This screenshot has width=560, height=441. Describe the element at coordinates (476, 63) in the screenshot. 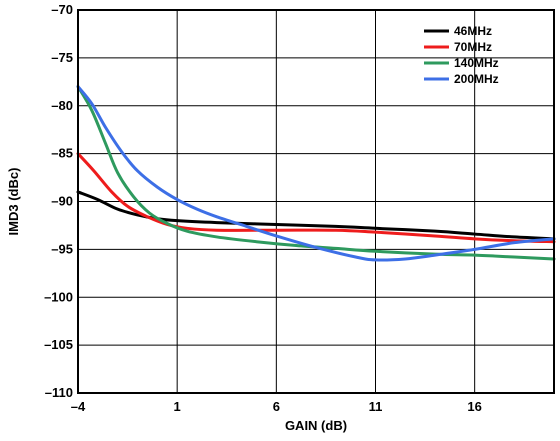

I see `legend-label: 140MHz` at that location.